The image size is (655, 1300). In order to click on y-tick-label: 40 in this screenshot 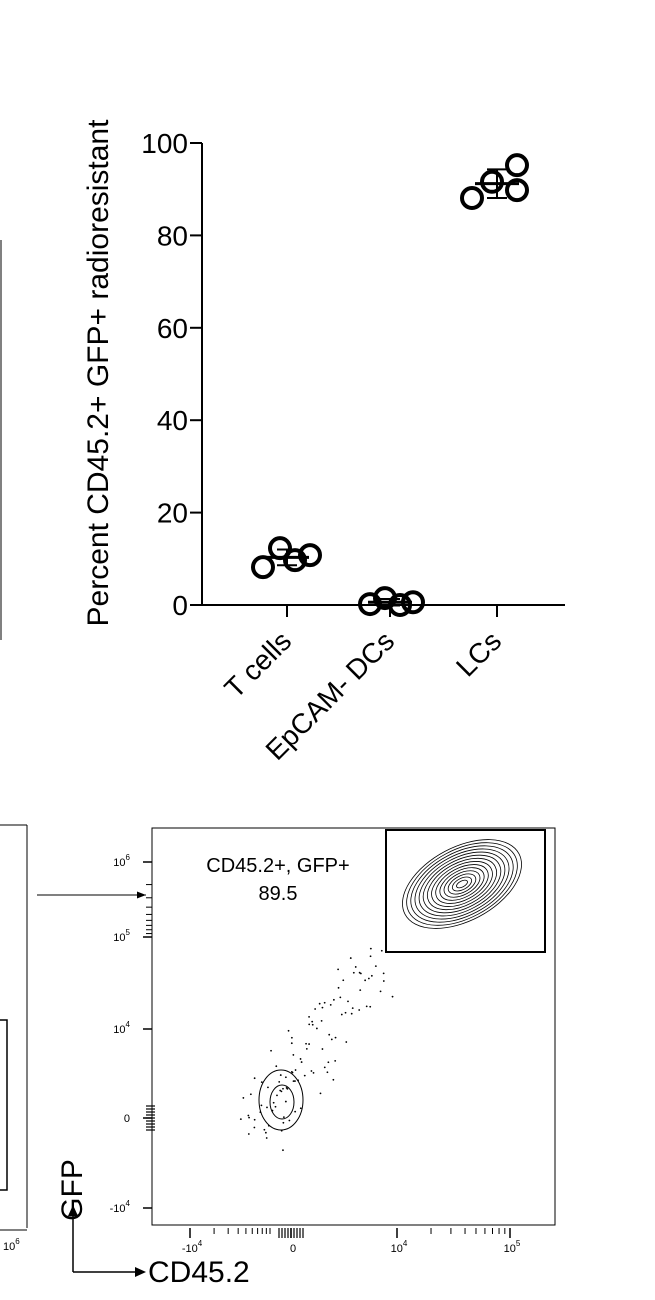, I will do `click(172, 420)`.